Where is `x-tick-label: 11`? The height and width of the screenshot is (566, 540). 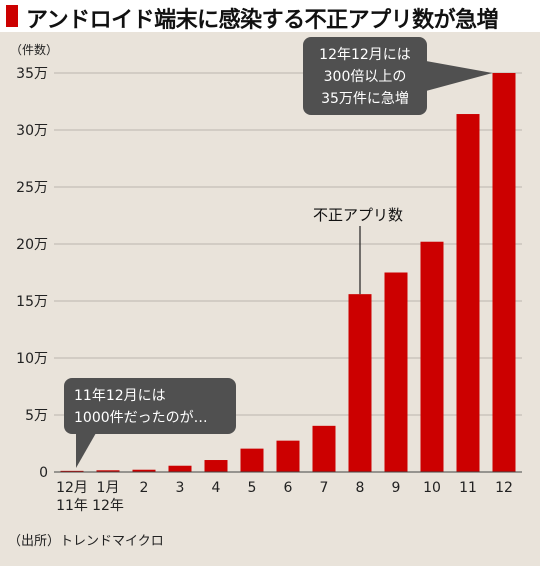
x-tick-label: 11 is located at coordinates (468, 488).